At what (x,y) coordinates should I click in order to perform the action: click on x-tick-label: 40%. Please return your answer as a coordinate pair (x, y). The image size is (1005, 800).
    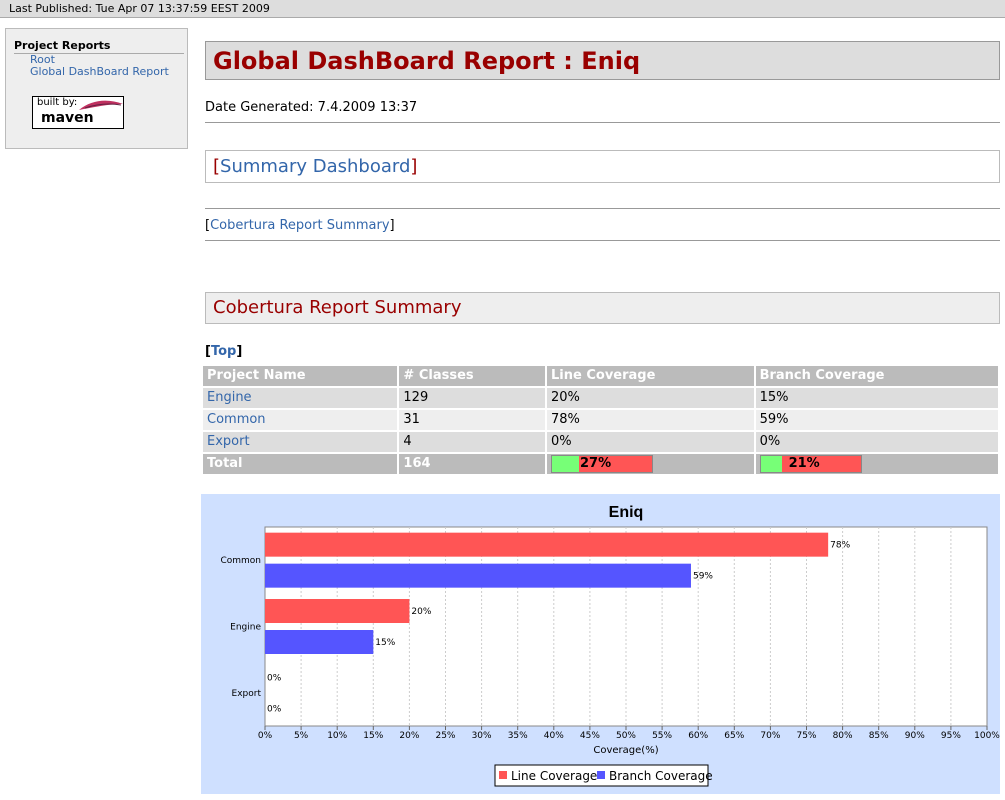
    Looking at the image, I should click on (554, 736).